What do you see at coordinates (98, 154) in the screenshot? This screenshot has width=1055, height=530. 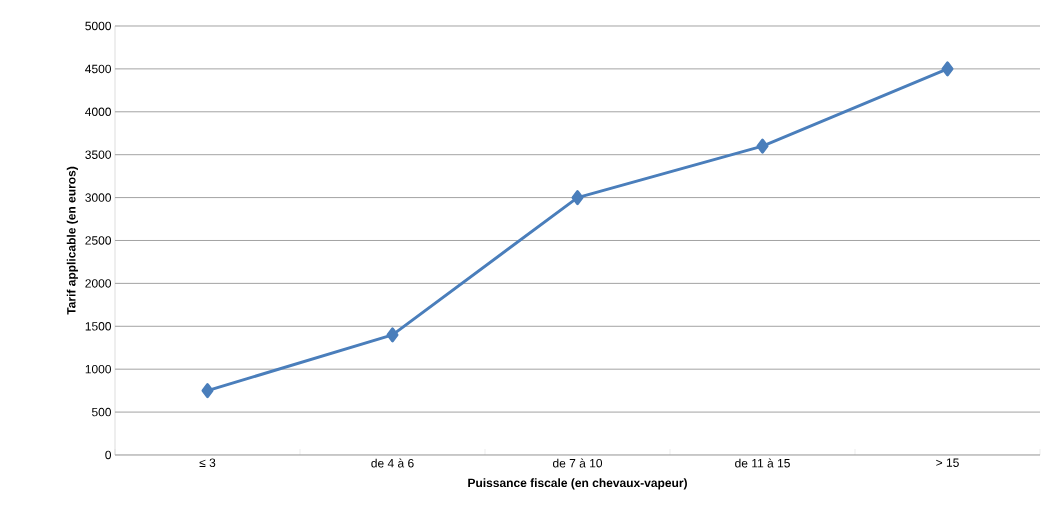 I see `y-tick-label: 3500` at bounding box center [98, 154].